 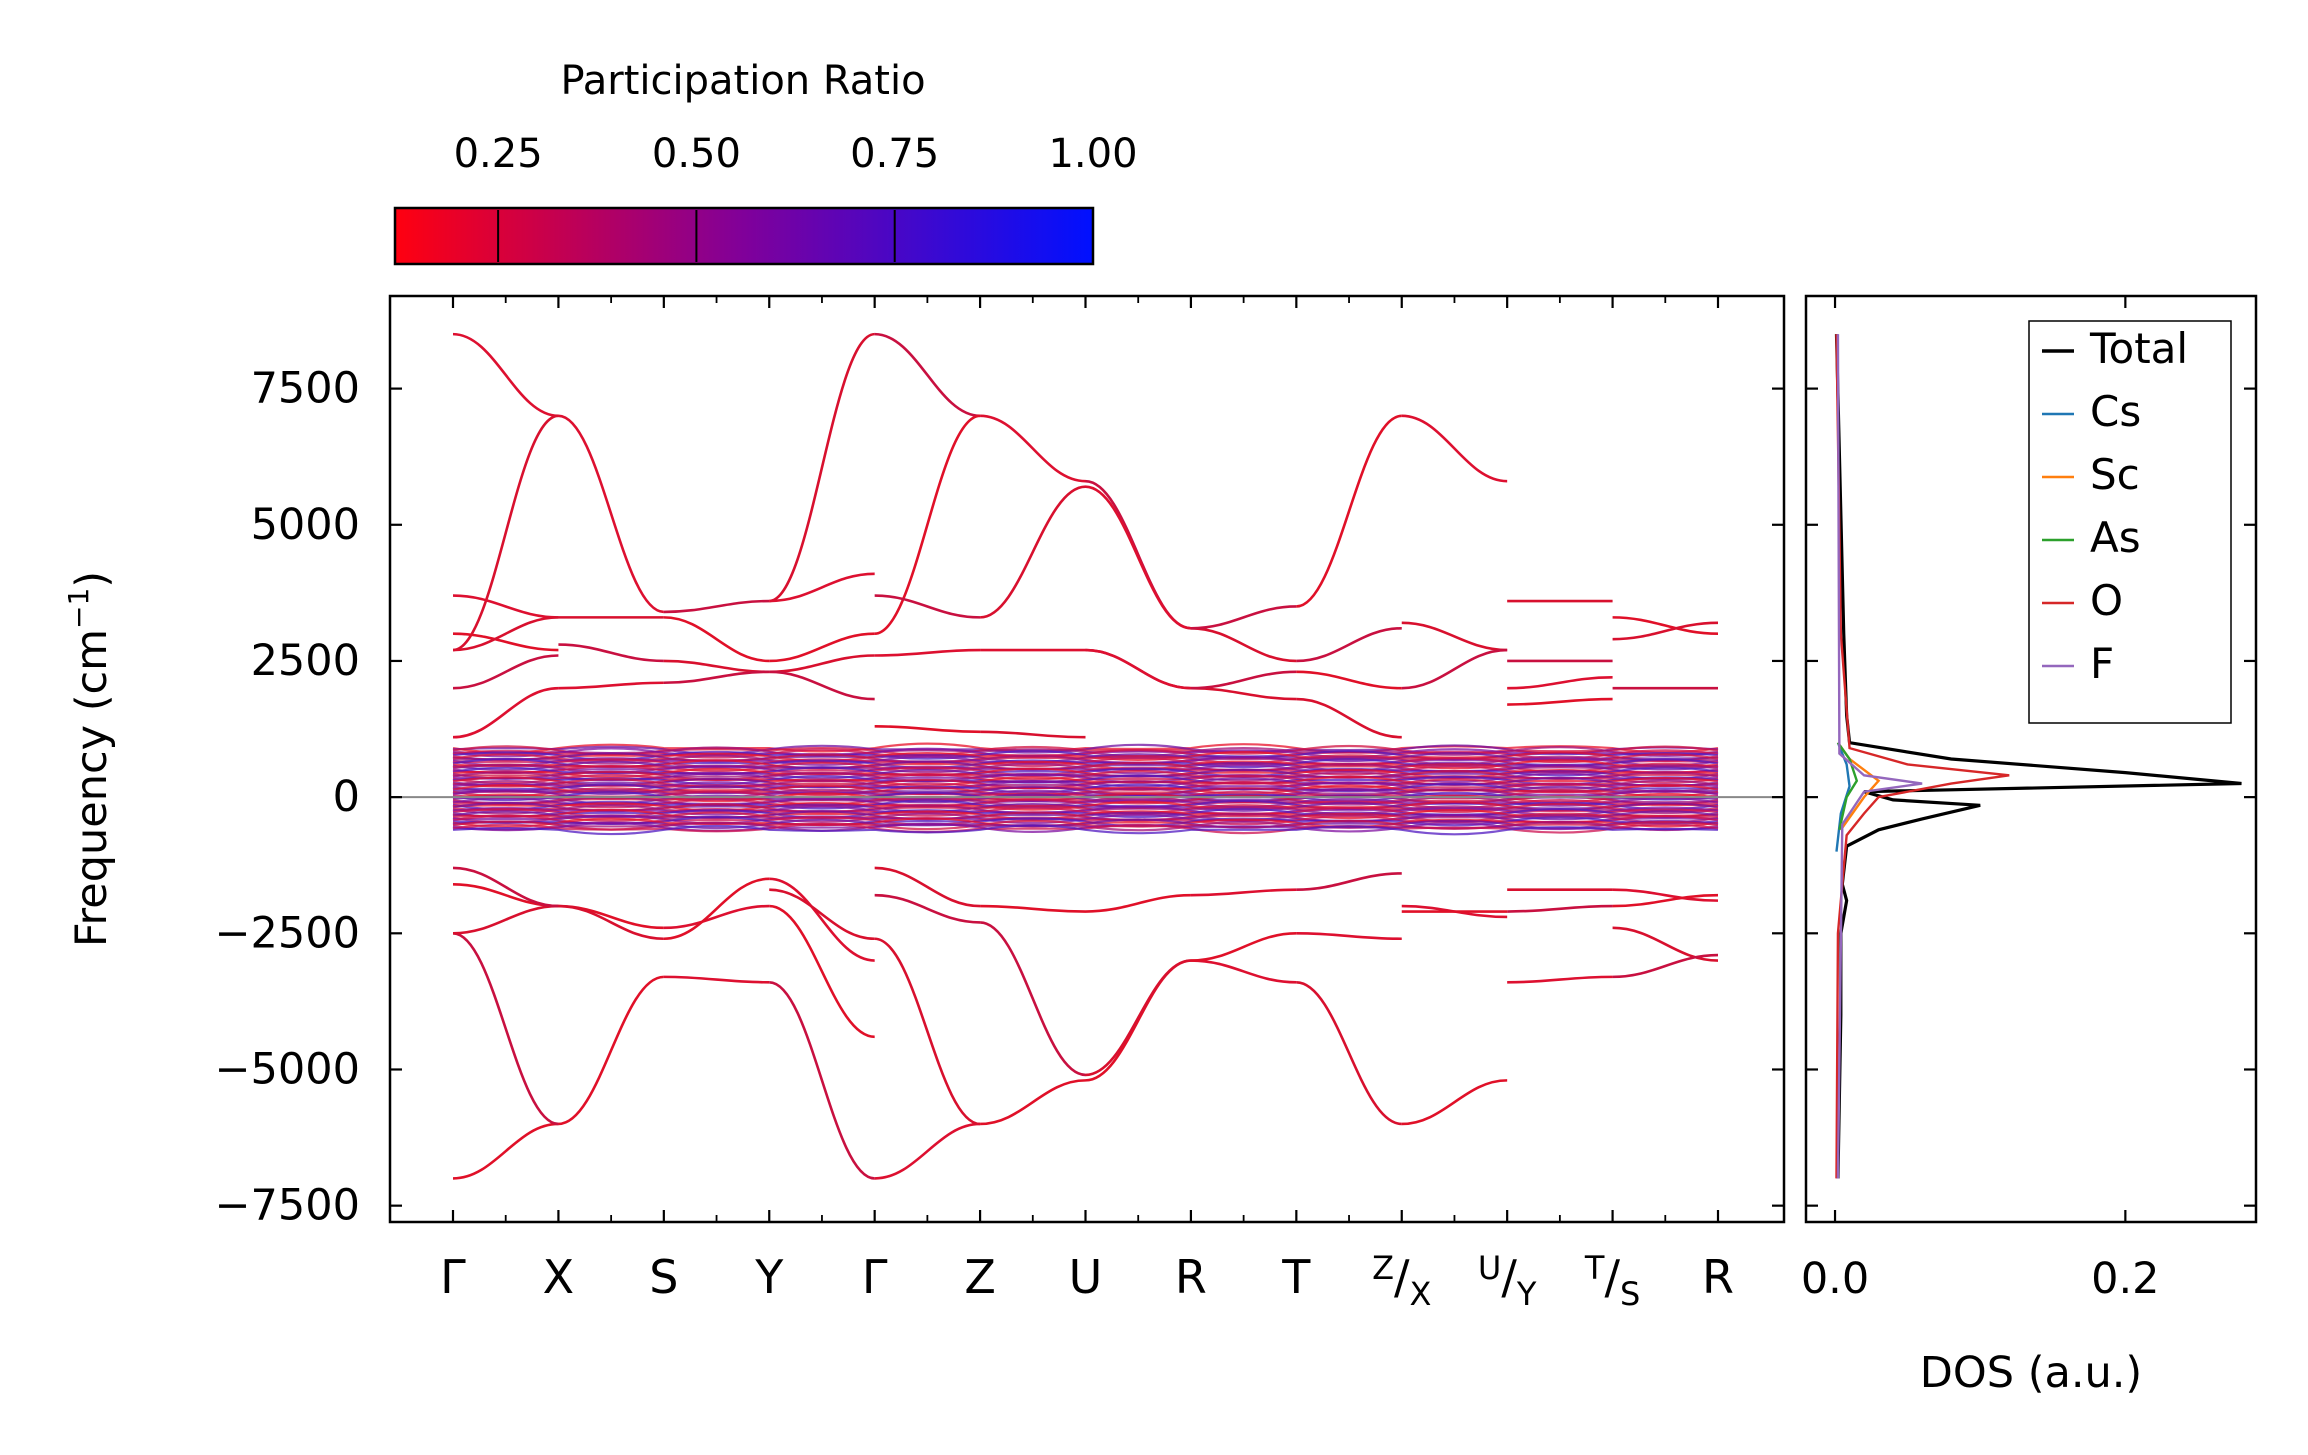 What do you see at coordinates (498, 154) in the screenshot?
I see `colorbar-tick-label-0: 0.25` at bounding box center [498, 154].